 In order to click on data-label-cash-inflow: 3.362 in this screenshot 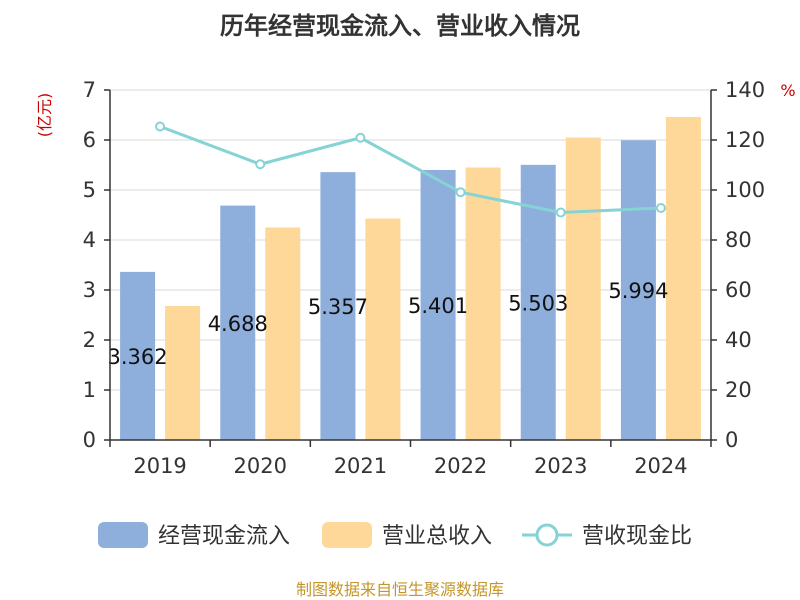, I will do `click(138, 357)`.